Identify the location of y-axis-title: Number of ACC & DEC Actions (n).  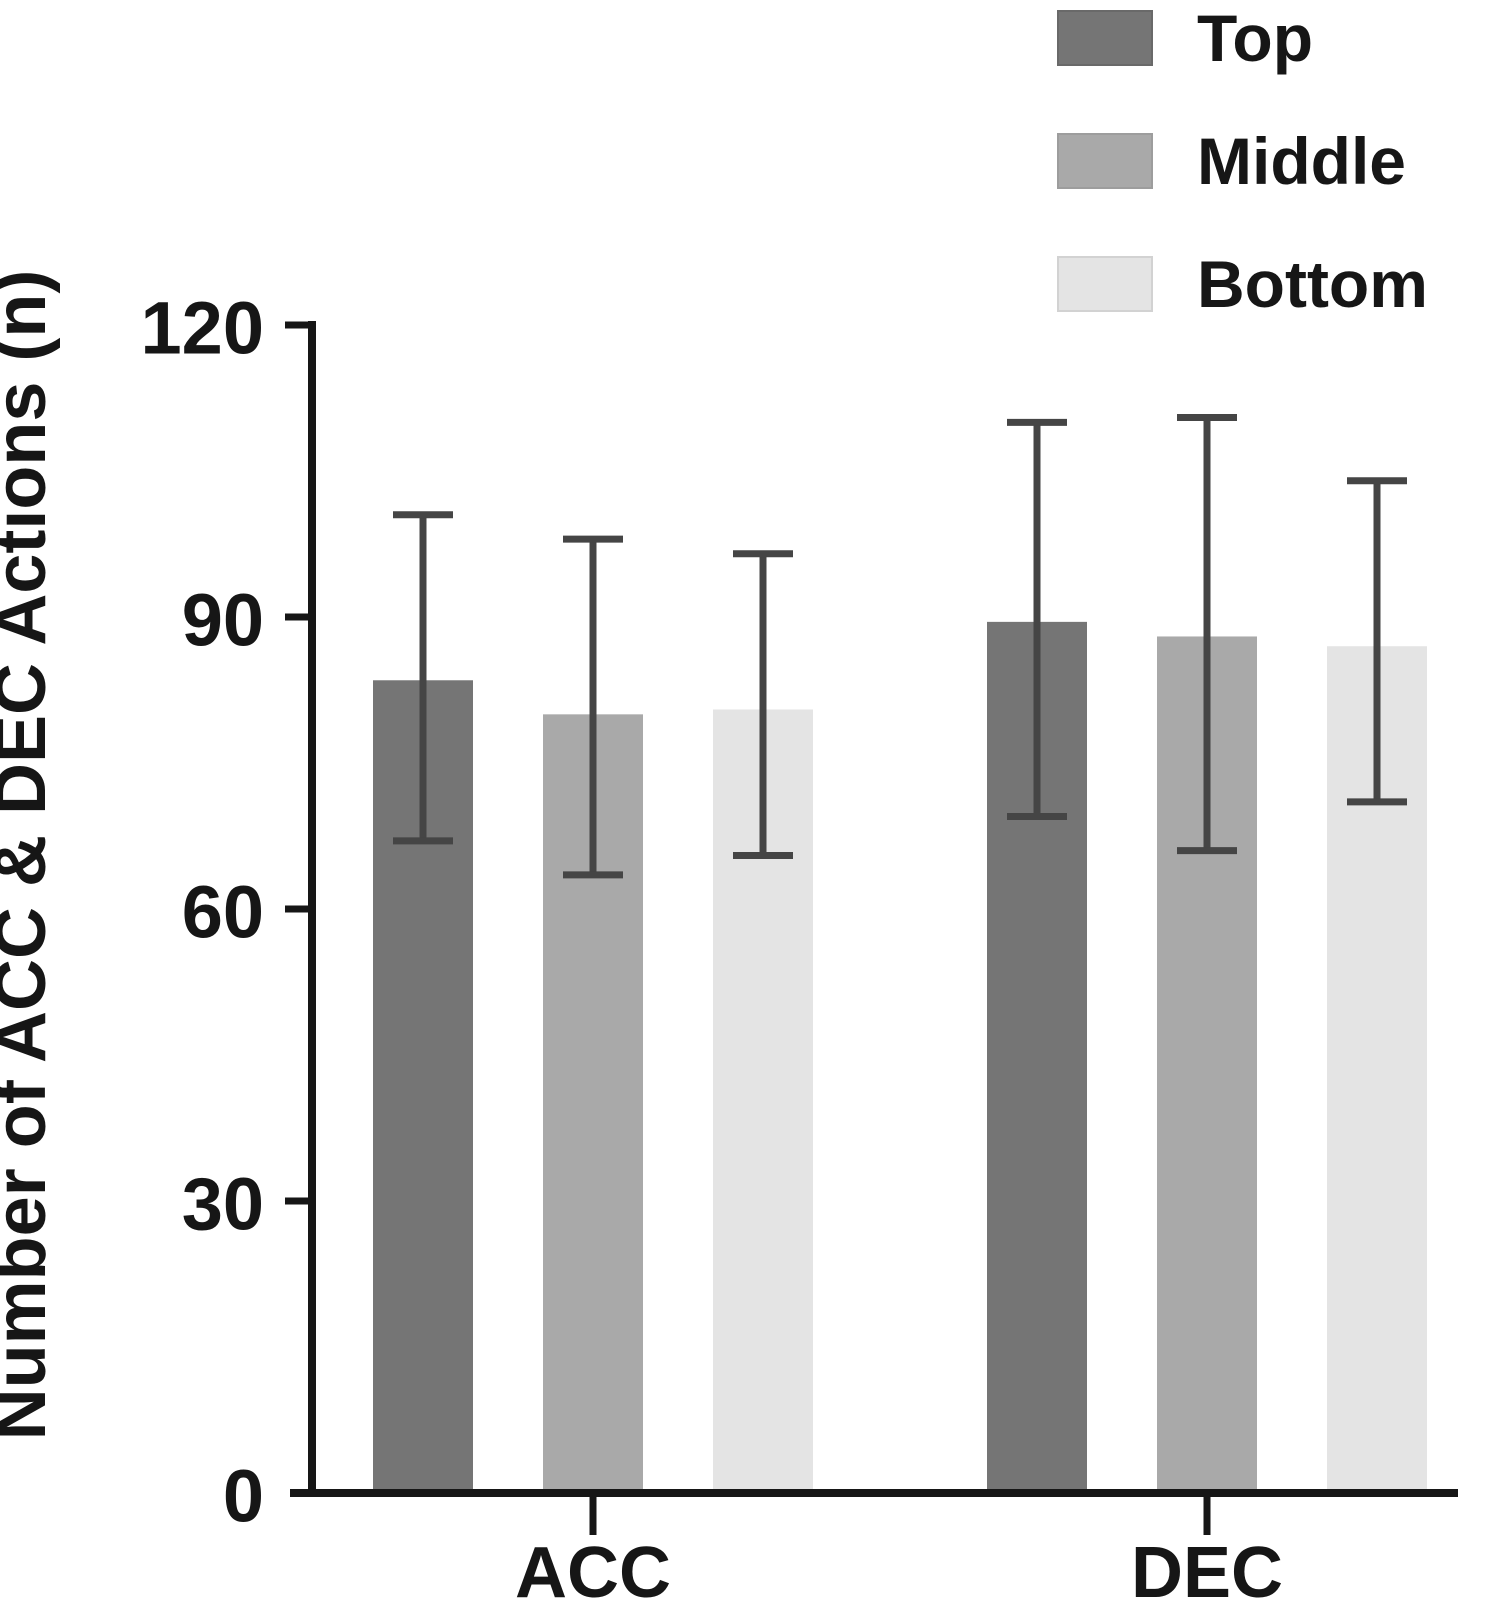
(30, 855).